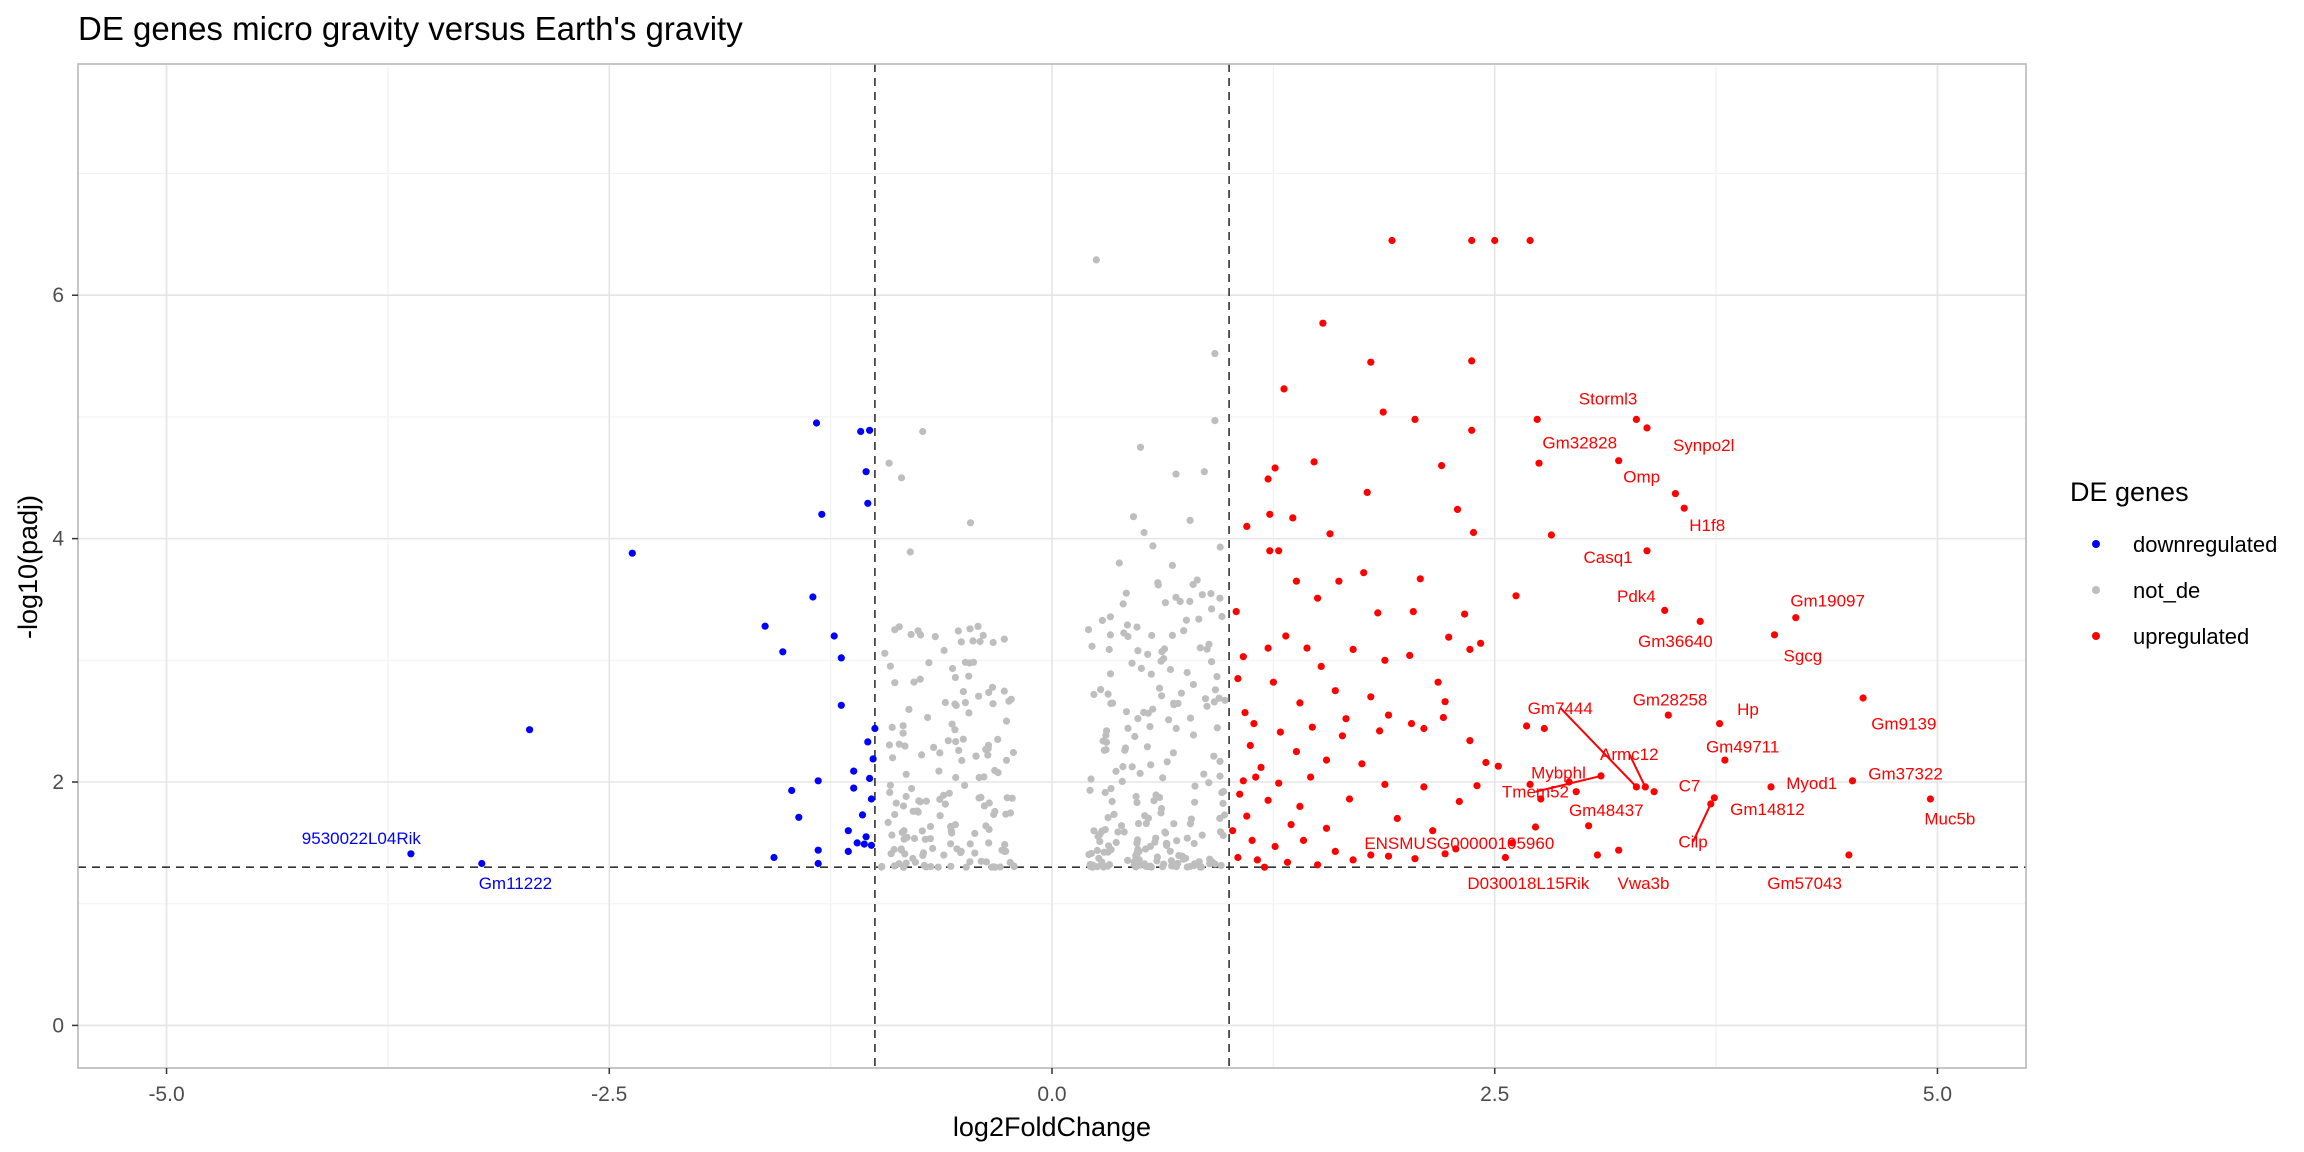 The width and height of the screenshot is (2304, 1152). Describe the element at coordinates (2205, 544) in the screenshot. I see `legend-label: downregulated` at that location.